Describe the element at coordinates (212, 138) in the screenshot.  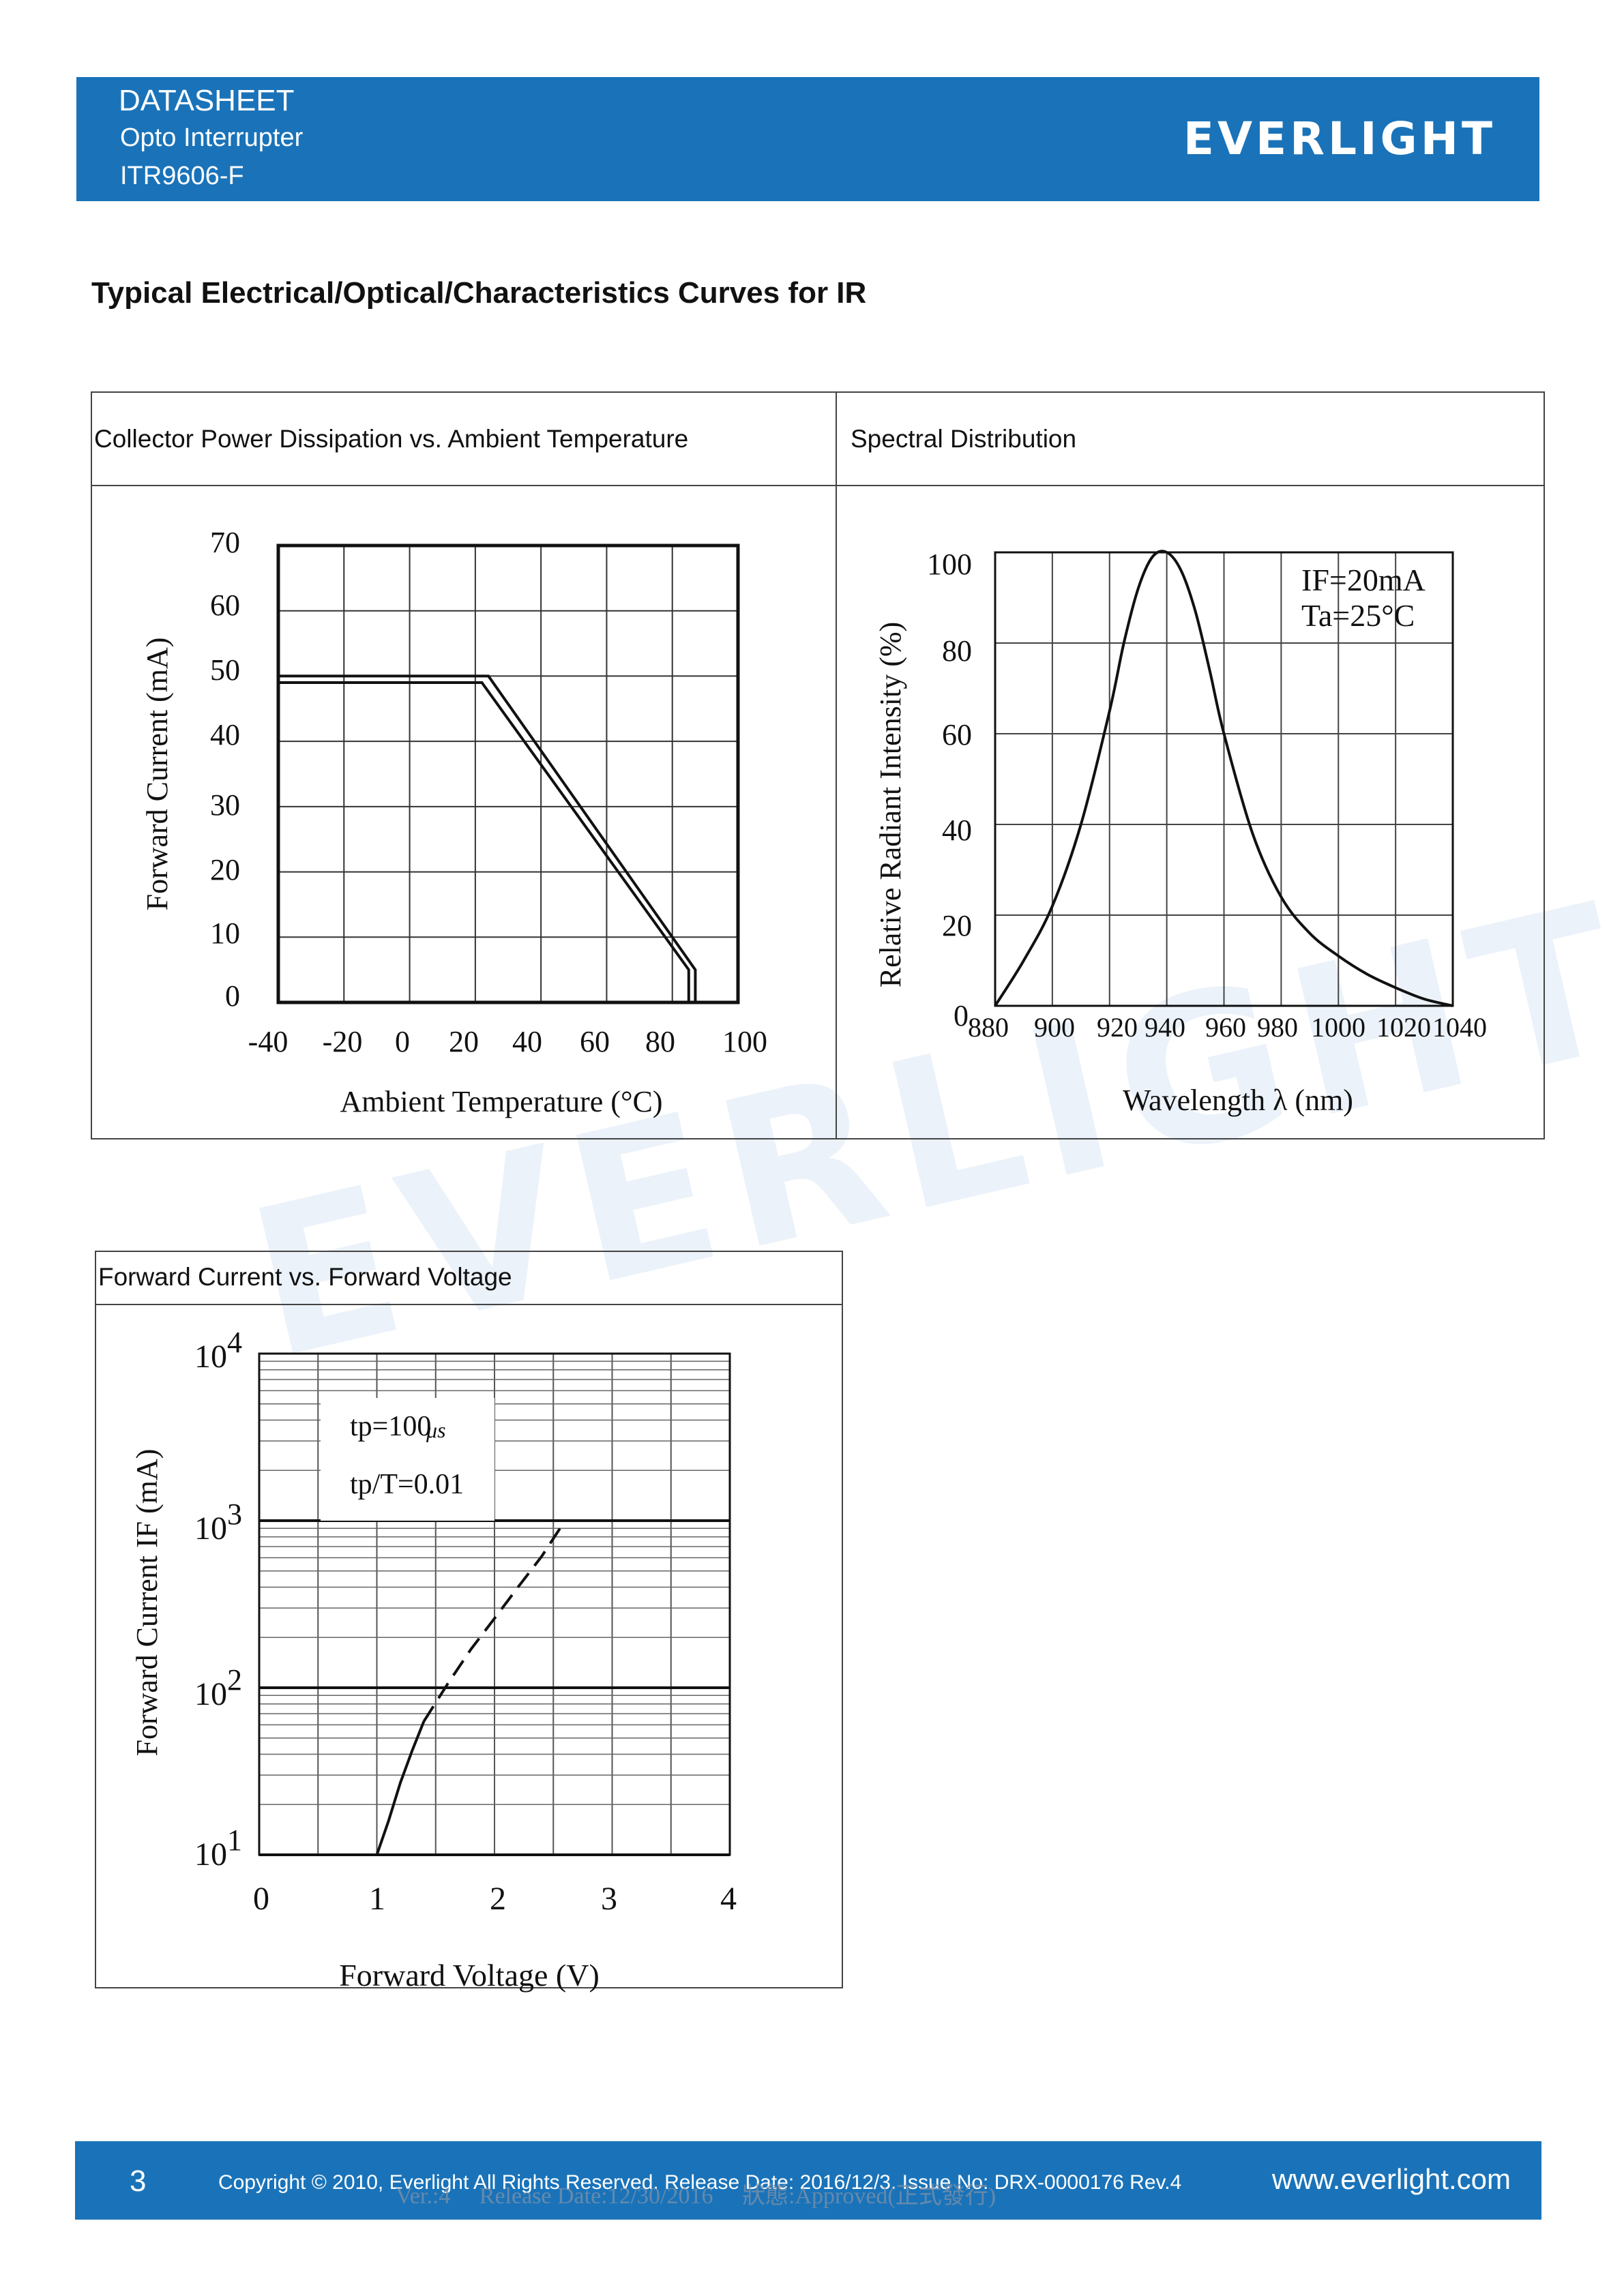
I see `product-category: Opto Interrupter` at that location.